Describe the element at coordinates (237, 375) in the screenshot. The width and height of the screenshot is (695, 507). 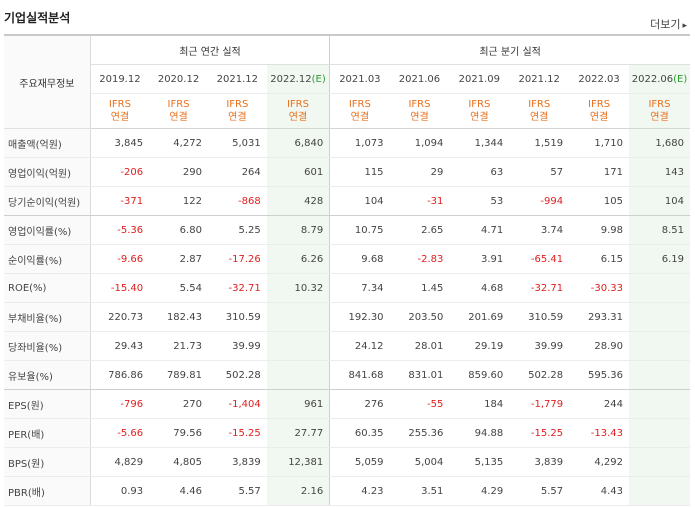
I see `annual-value: 502.28` at that location.